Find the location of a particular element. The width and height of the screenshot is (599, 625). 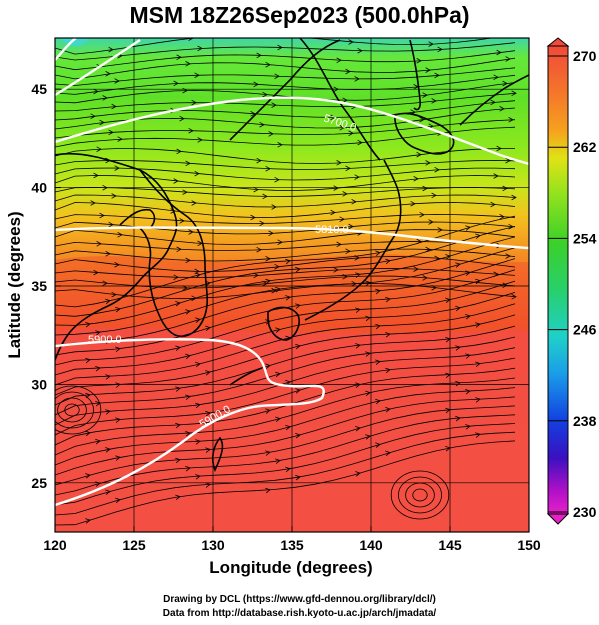

coast-kurils is located at coordinates (494, 100).